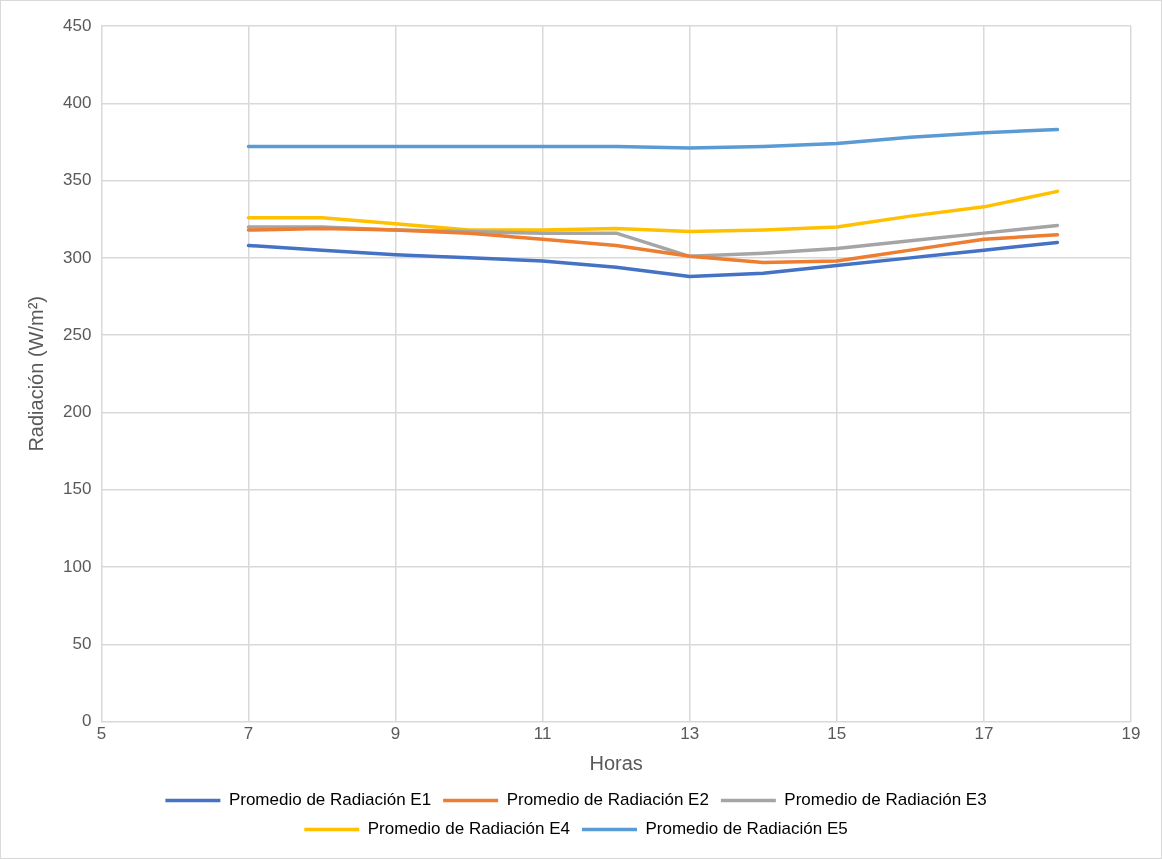  What do you see at coordinates (77, 334) in the screenshot?
I see `y-tick-label: 250` at bounding box center [77, 334].